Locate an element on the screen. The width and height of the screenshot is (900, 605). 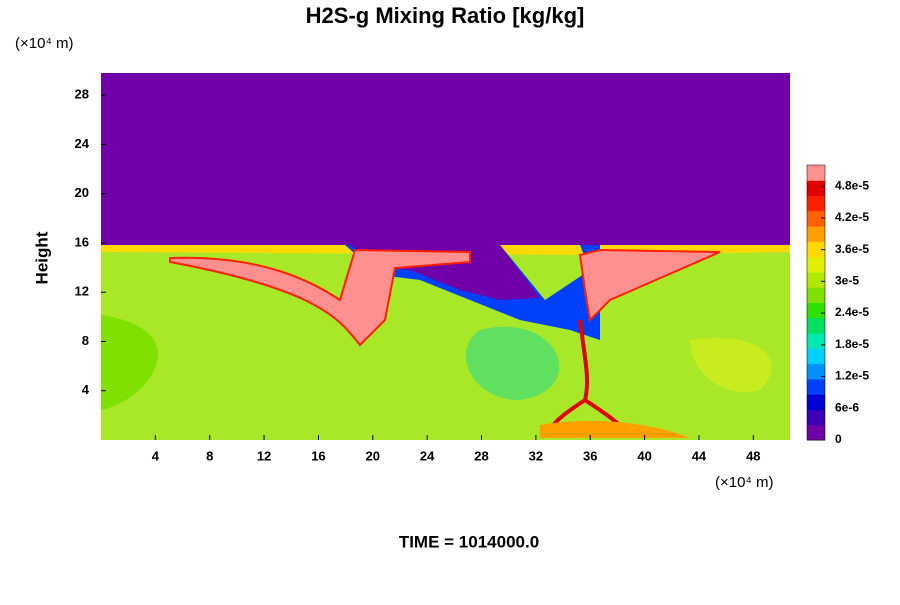
x-tick-label: 4 is located at coordinates (156, 455).